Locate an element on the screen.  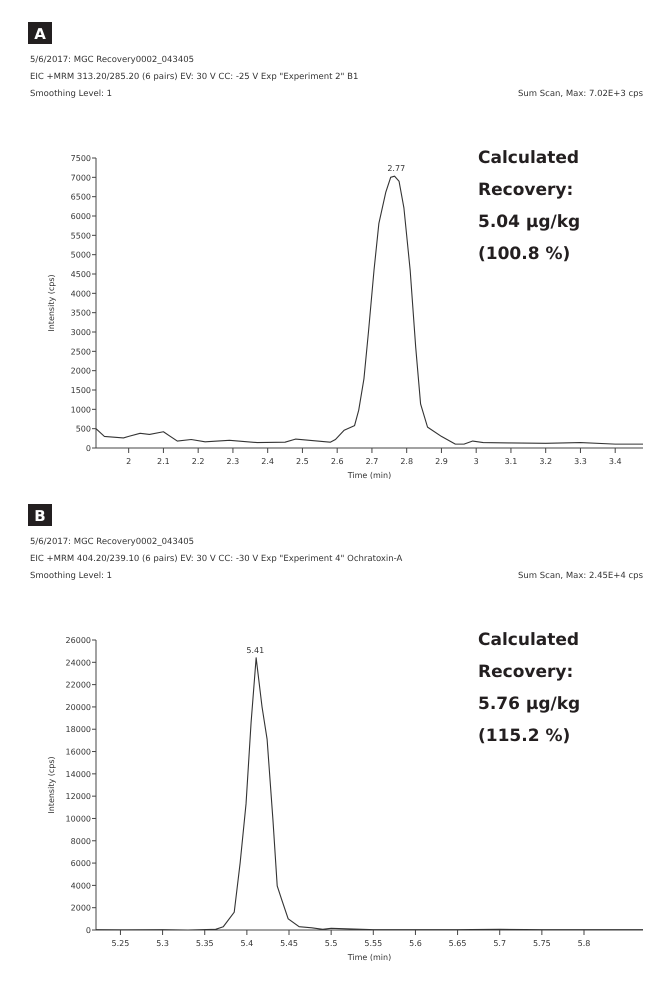
x-tick-label: 2.1 is located at coordinates (163, 461).